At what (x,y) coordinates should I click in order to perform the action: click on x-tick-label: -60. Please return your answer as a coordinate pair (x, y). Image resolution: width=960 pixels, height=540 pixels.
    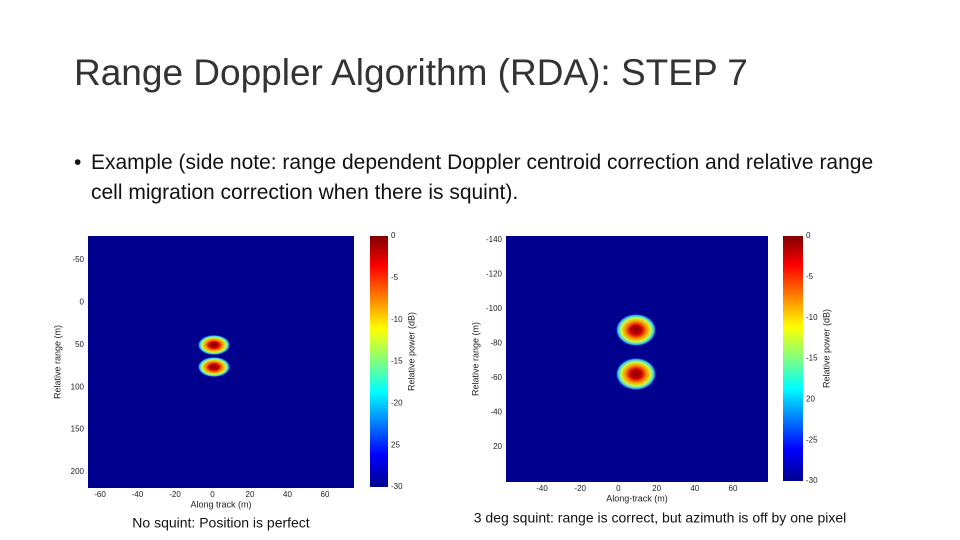
    Looking at the image, I should click on (100, 494).